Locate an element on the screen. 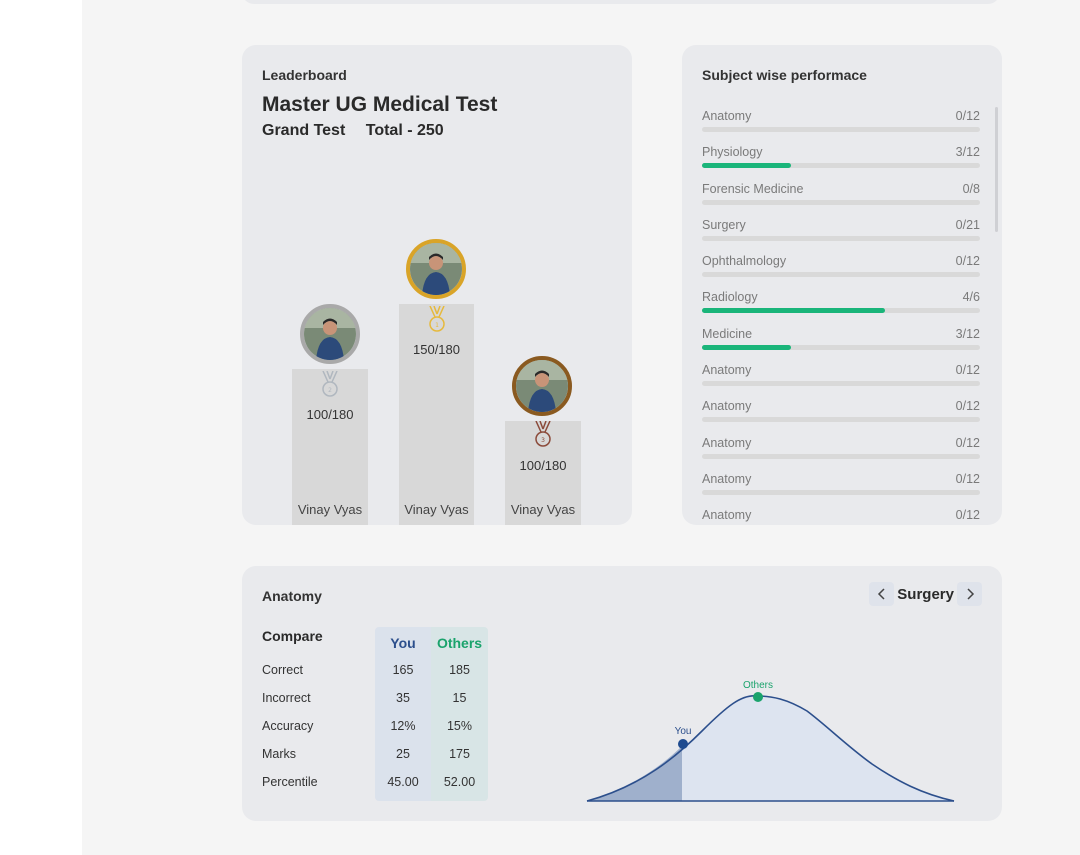  podium-score: 150/180 is located at coordinates (436, 349).